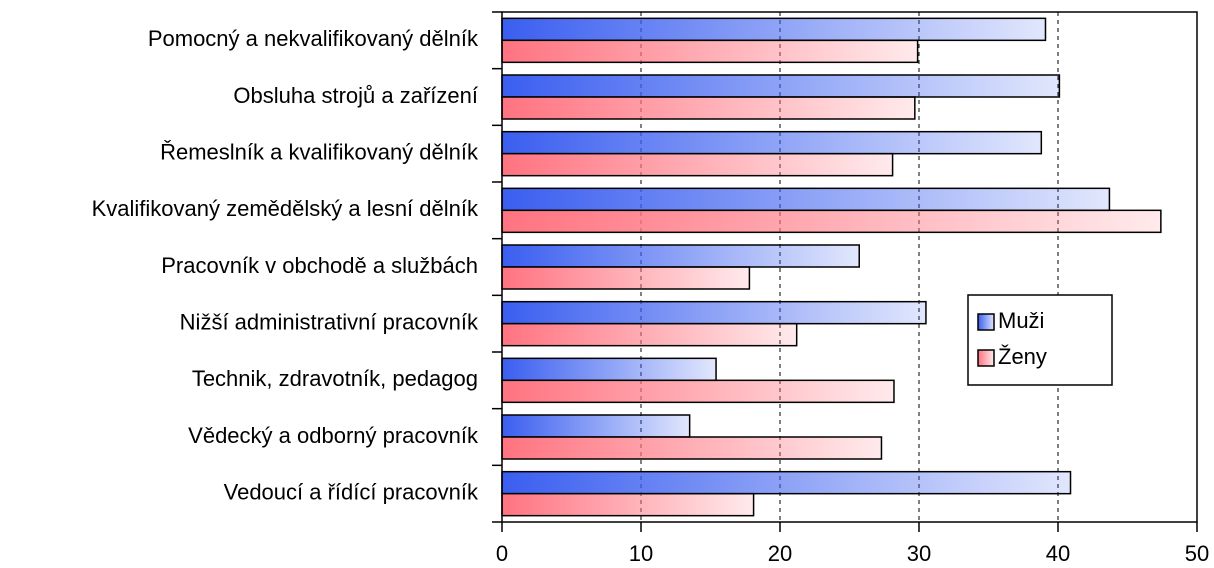 The height and width of the screenshot is (568, 1214). I want to click on y-tick-label: Technik, zdravotník, pedagog, so click(335, 378).